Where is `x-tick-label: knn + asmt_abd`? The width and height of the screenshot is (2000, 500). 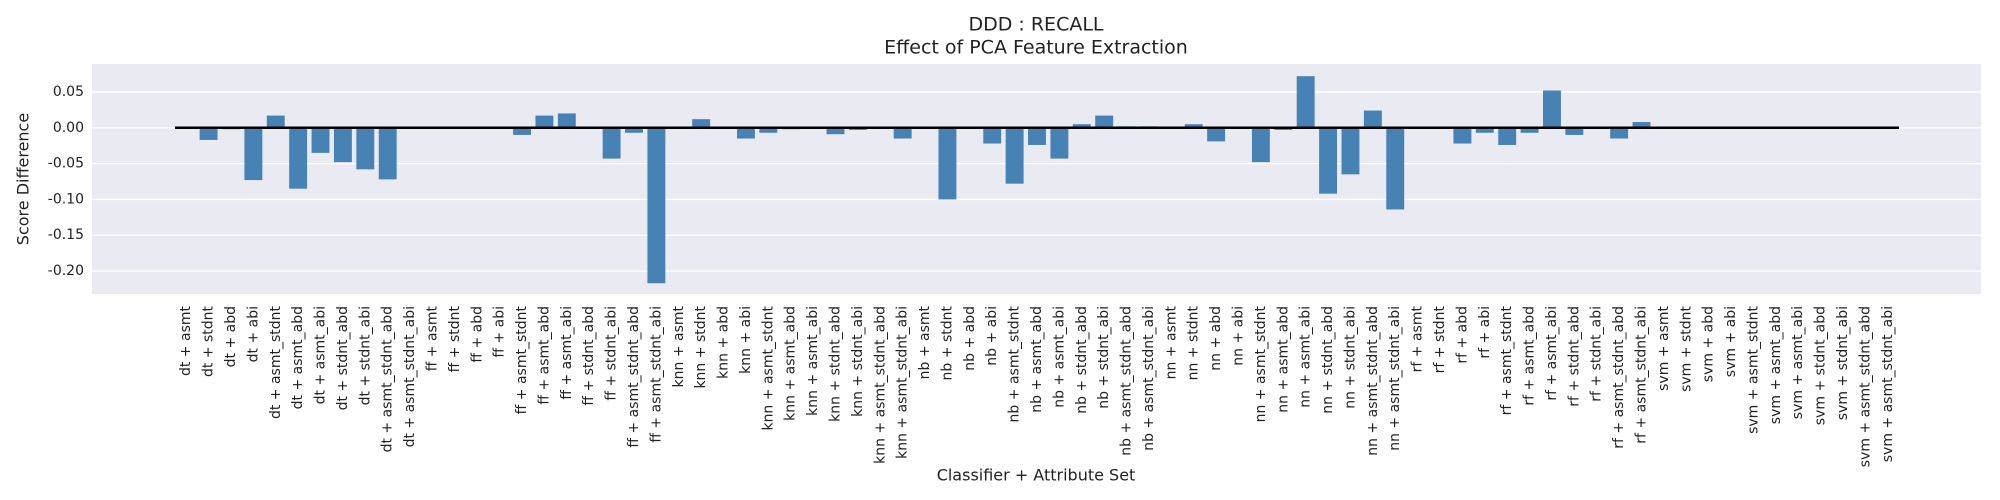
x-tick-label: knn + asmt_abd is located at coordinates (791, 363).